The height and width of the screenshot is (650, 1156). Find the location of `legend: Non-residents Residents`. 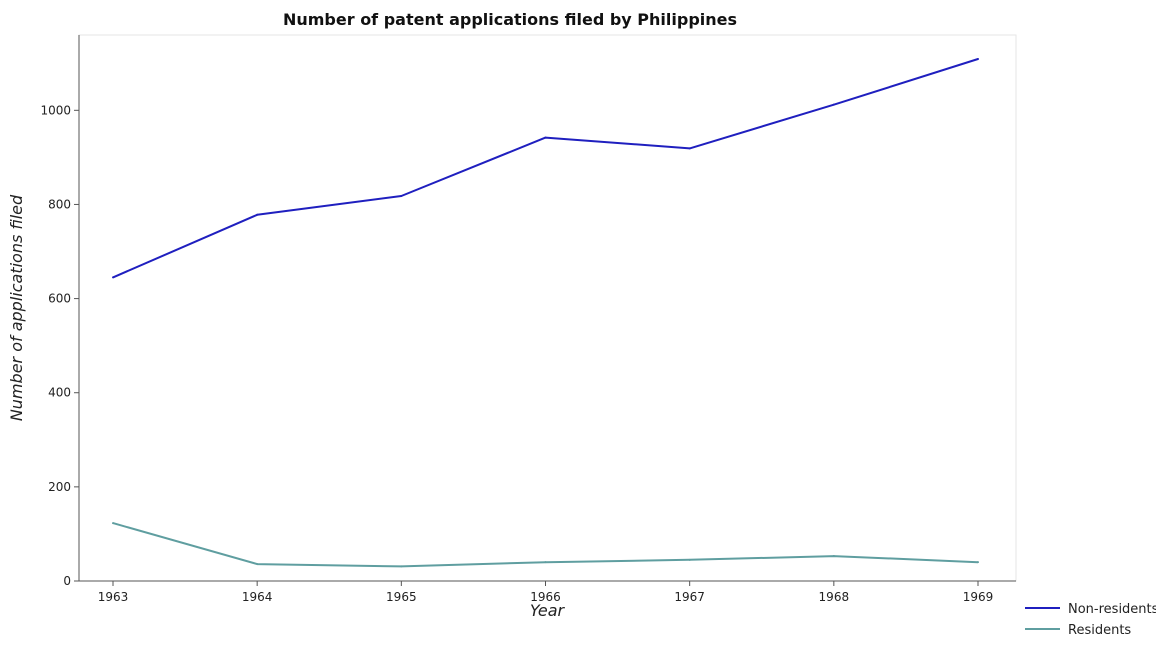

legend: Non-residents Residents is located at coordinates (1090, 620).